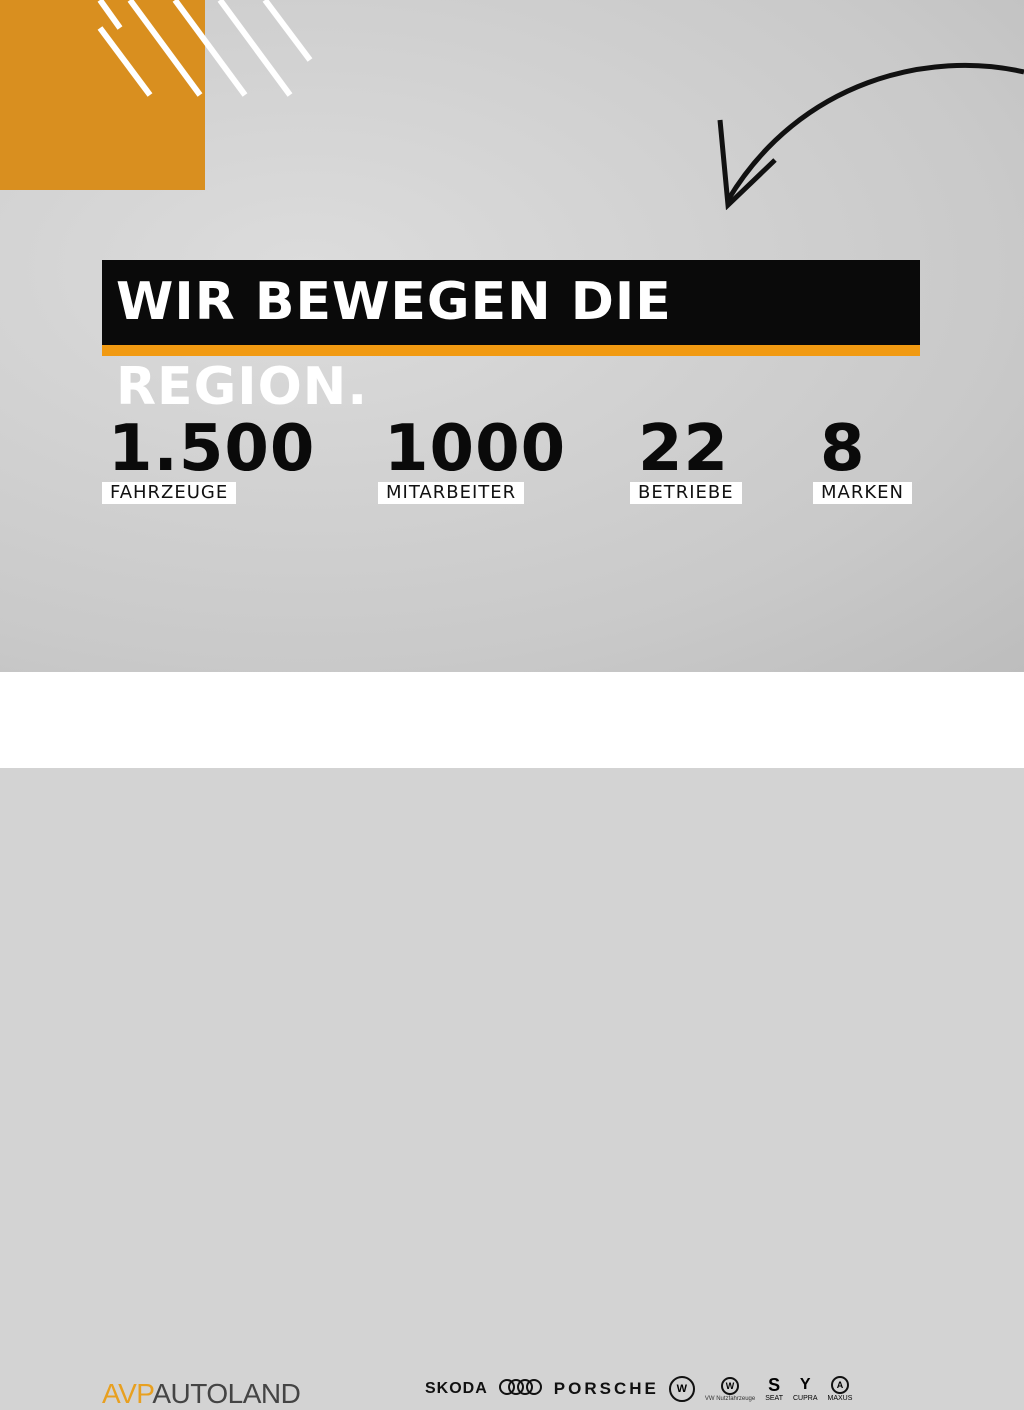  I want to click on stat-locations: 22 BETRIEBE, so click(686, 458).